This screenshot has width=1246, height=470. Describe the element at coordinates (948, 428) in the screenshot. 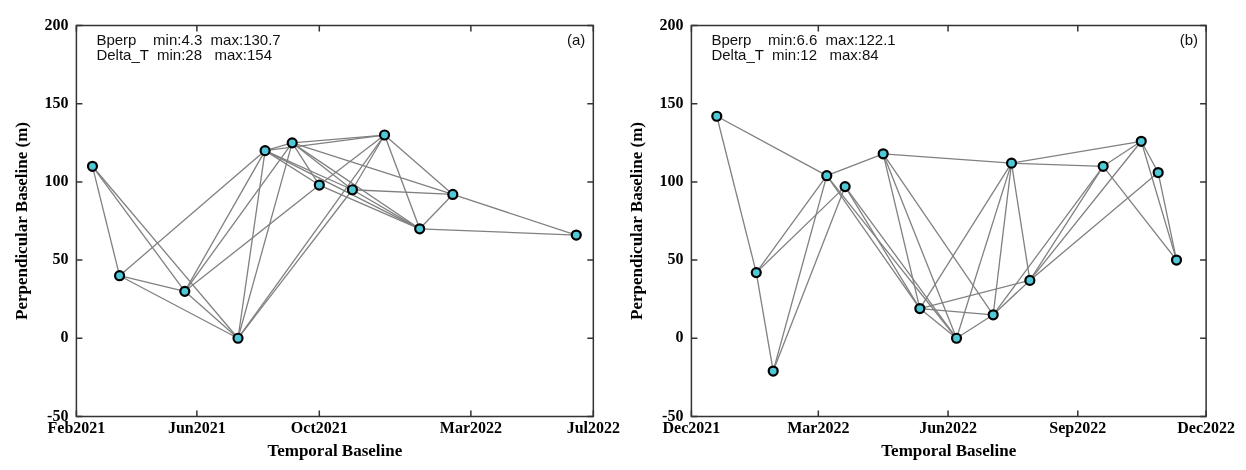

I see `x-tick-label: Jun2022` at that location.